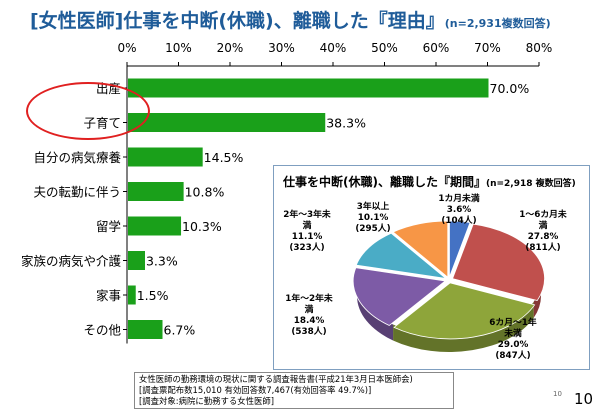 This screenshot has width=602, height=416. What do you see at coordinates (543, 230) in the screenshot?
I see `pie-slice-label: 1〜6カ月未満 27.8% (811人)` at bounding box center [543, 230].